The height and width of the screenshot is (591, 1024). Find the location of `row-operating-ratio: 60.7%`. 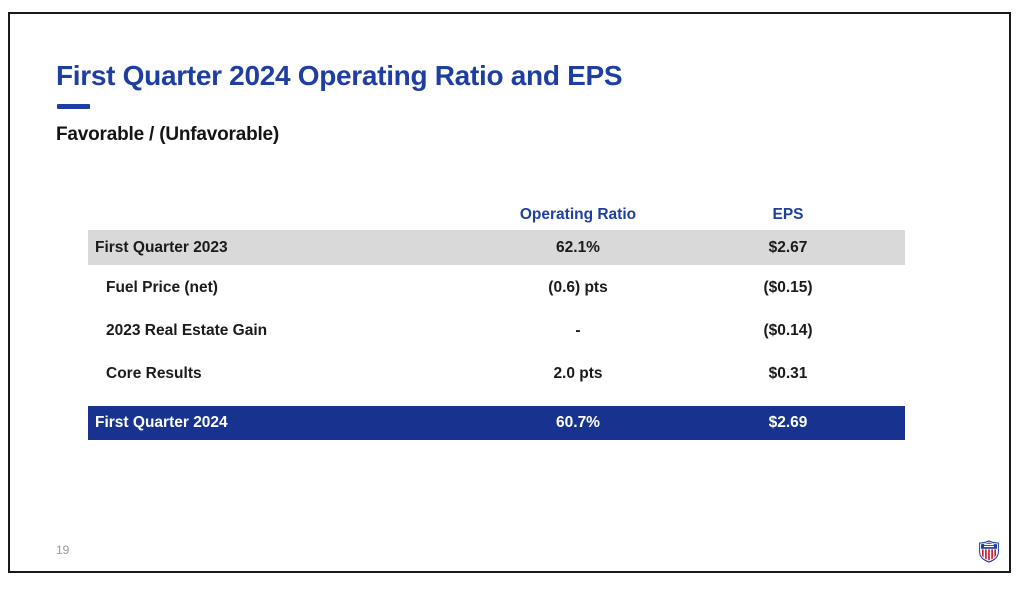

row-operating-ratio: 60.7% is located at coordinates (578, 422).